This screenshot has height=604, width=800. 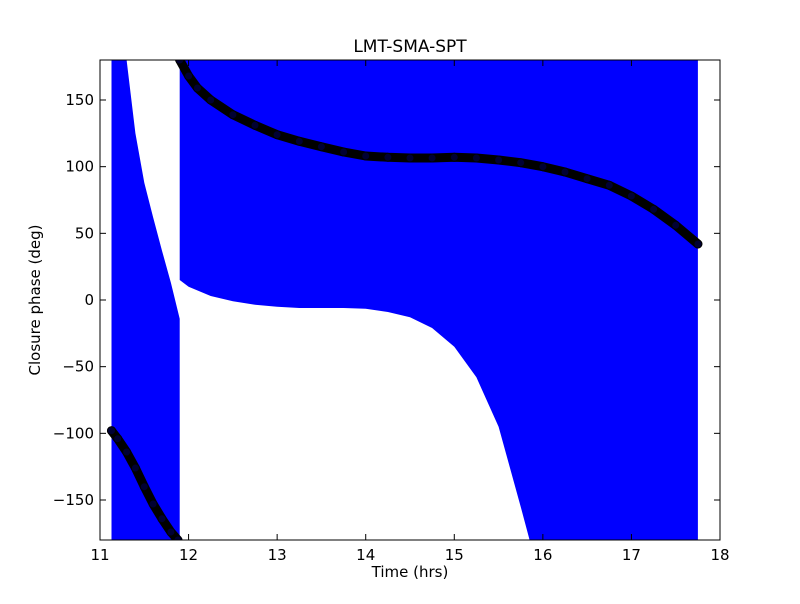 What do you see at coordinates (410, 572) in the screenshot?
I see `x-axis-label: Time (hrs)` at bounding box center [410, 572].